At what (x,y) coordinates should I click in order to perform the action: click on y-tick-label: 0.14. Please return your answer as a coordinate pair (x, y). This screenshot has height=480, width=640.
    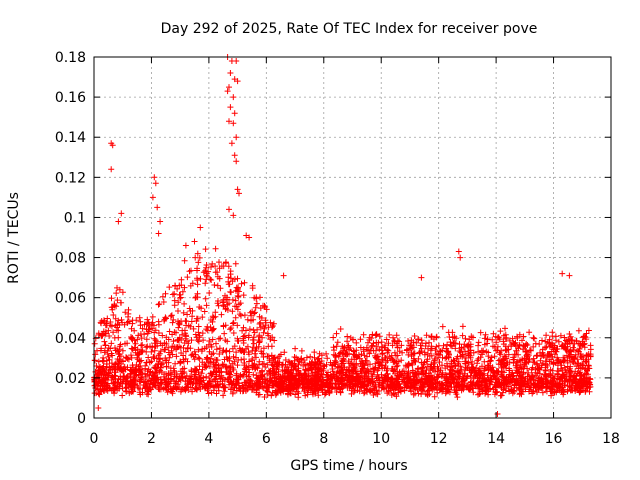
    Looking at the image, I should click on (70, 138).